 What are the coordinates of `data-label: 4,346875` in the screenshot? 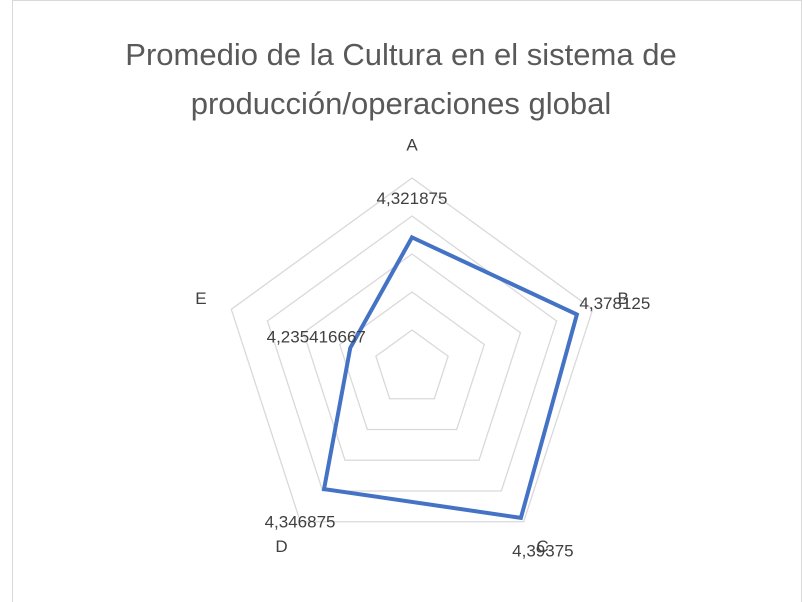 It's located at (300, 522).